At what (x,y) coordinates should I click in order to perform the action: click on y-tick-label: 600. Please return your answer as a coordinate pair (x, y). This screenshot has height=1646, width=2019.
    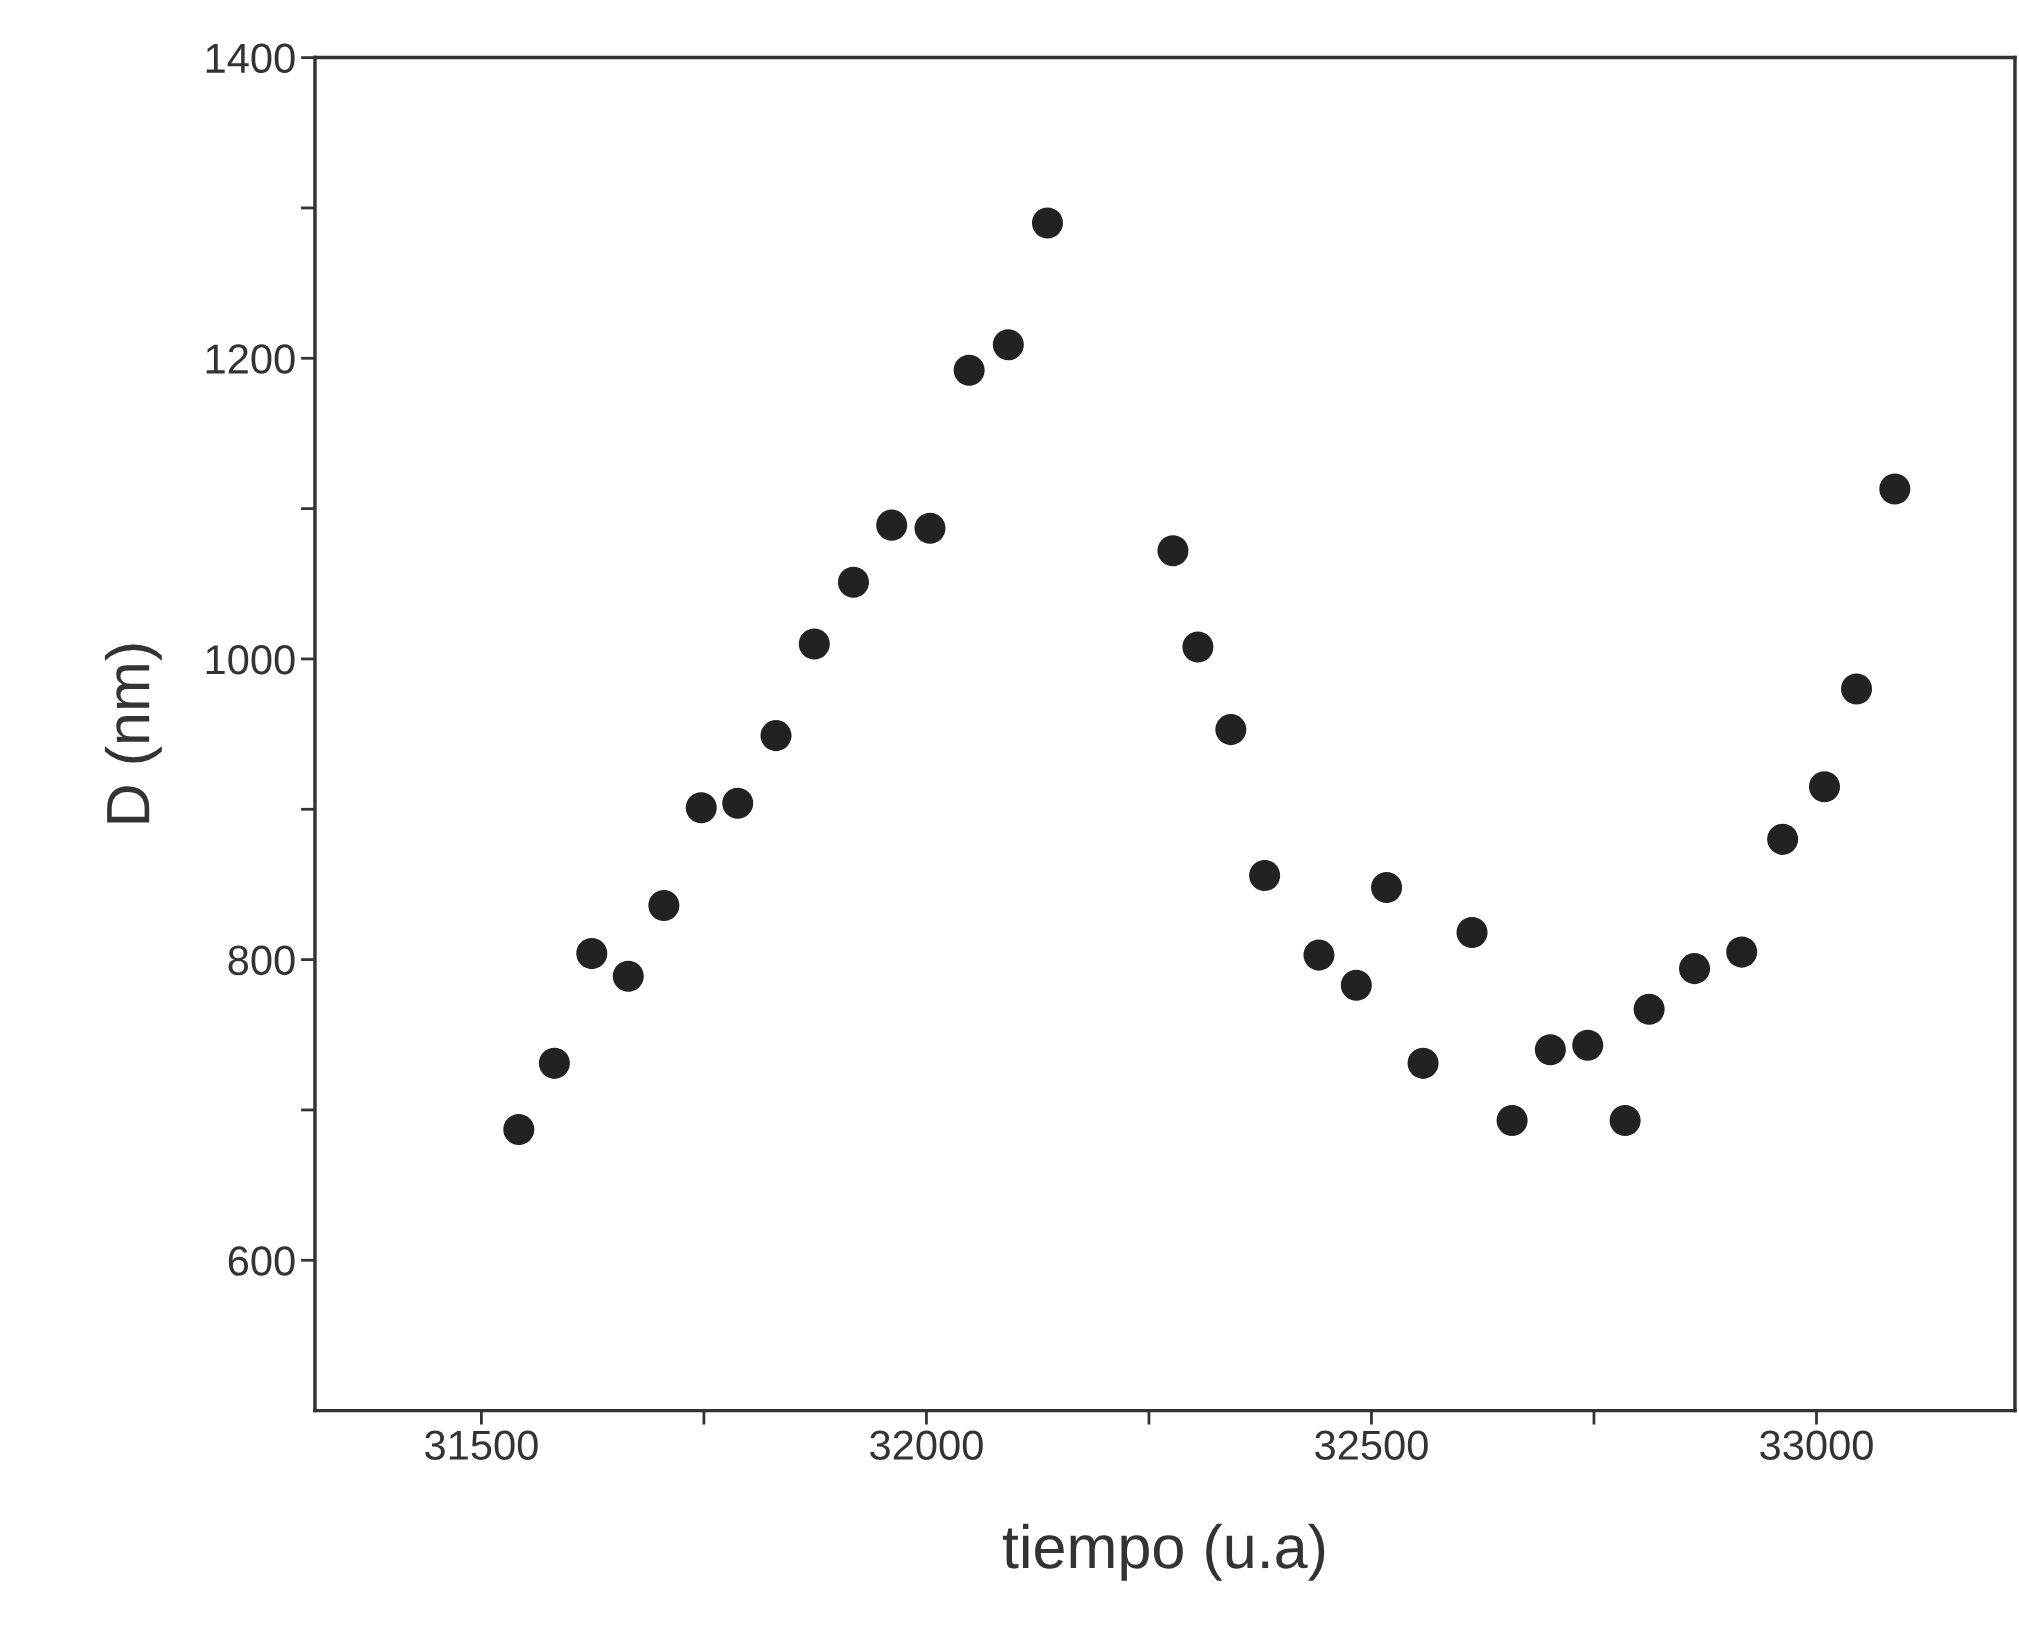
    Looking at the image, I should click on (261, 1261).